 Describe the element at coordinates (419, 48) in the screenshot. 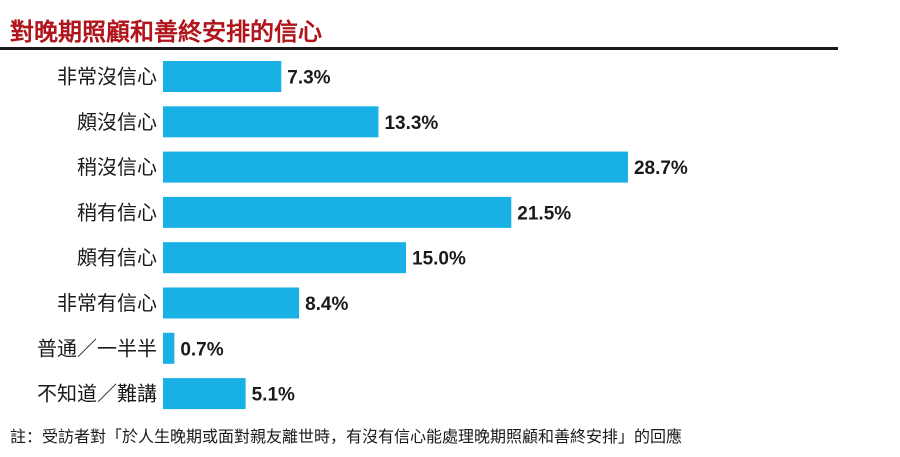

I see `title-divider` at that location.